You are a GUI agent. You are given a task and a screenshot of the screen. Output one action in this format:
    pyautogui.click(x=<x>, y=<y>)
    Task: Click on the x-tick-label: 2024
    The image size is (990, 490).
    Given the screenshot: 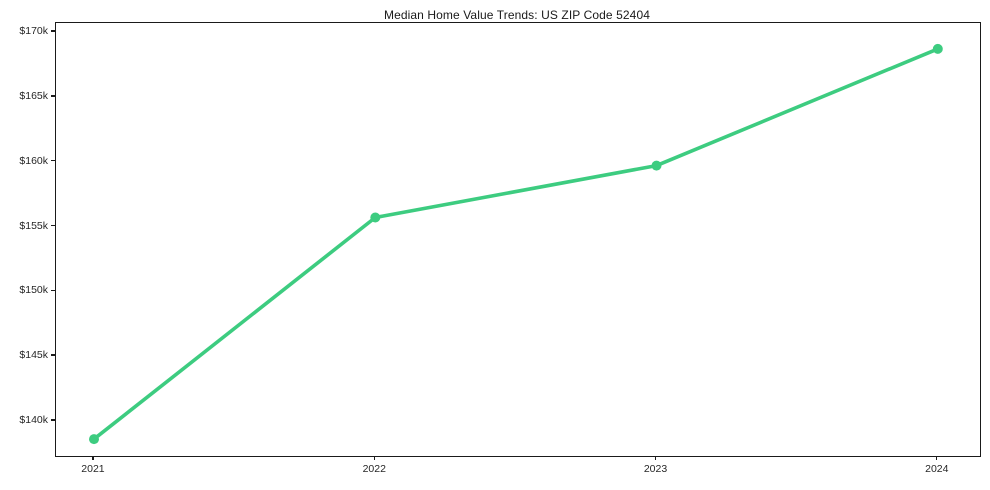 What is the action you would take?
    pyautogui.click(x=937, y=469)
    